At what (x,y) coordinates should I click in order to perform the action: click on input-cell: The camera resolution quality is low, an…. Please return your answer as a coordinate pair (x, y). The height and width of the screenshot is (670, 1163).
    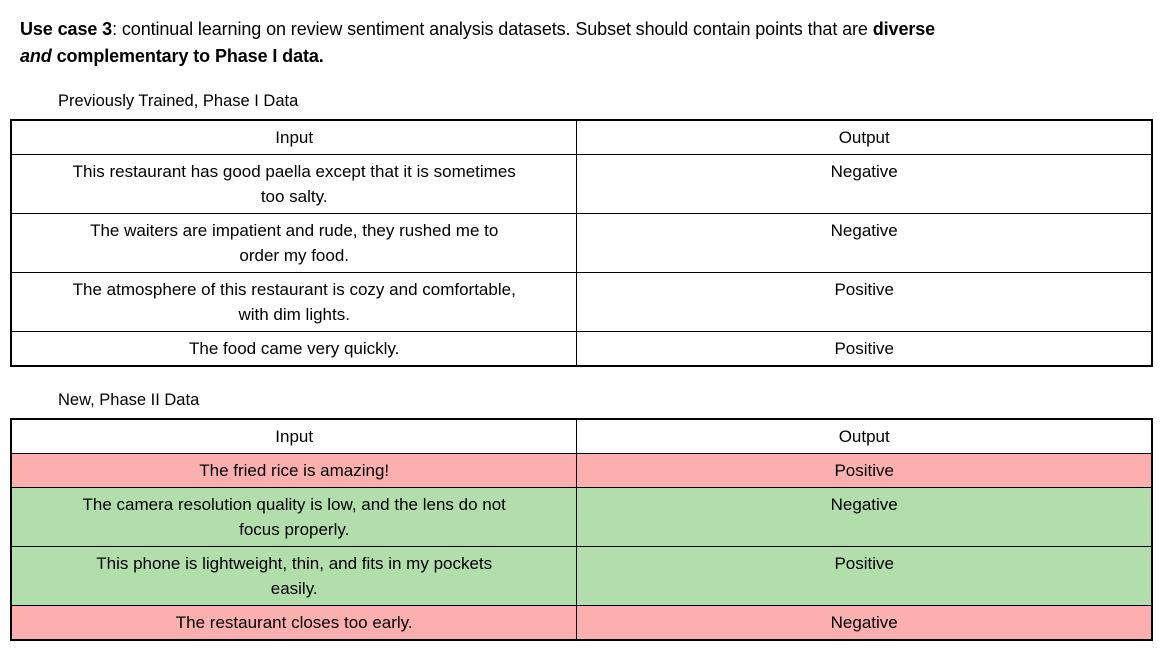
    Looking at the image, I should click on (294, 517).